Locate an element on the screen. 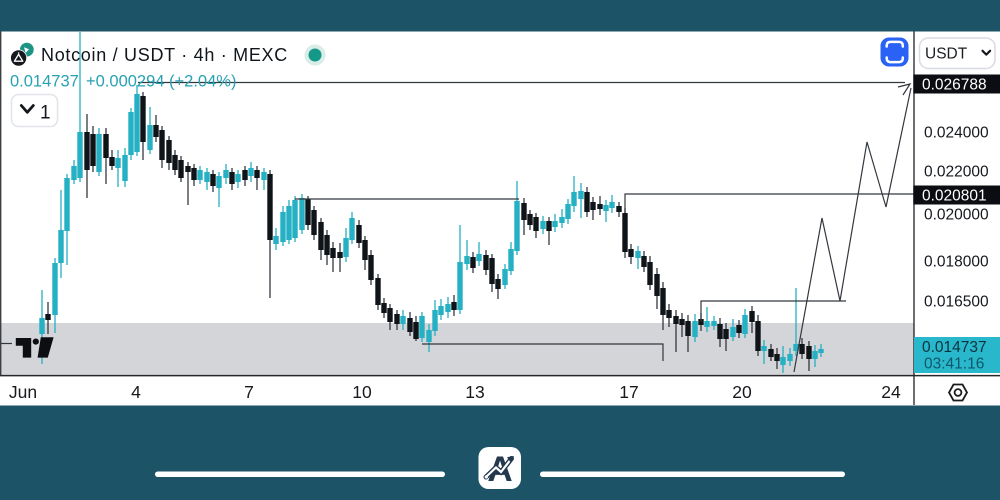 The image size is (1000, 500). svg-text: USDT is located at coordinates (946, 54).